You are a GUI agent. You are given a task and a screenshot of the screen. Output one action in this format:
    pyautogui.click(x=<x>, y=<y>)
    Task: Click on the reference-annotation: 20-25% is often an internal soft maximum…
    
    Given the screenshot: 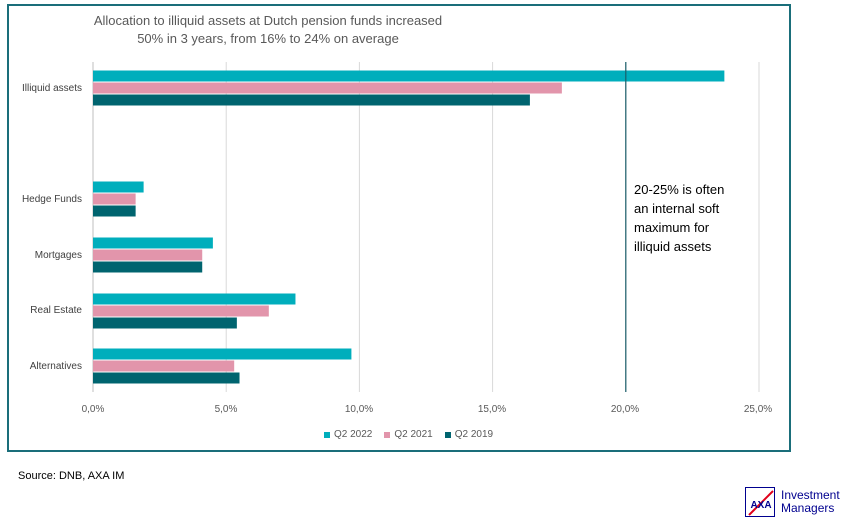 What is the action you would take?
    pyautogui.click(x=694, y=218)
    